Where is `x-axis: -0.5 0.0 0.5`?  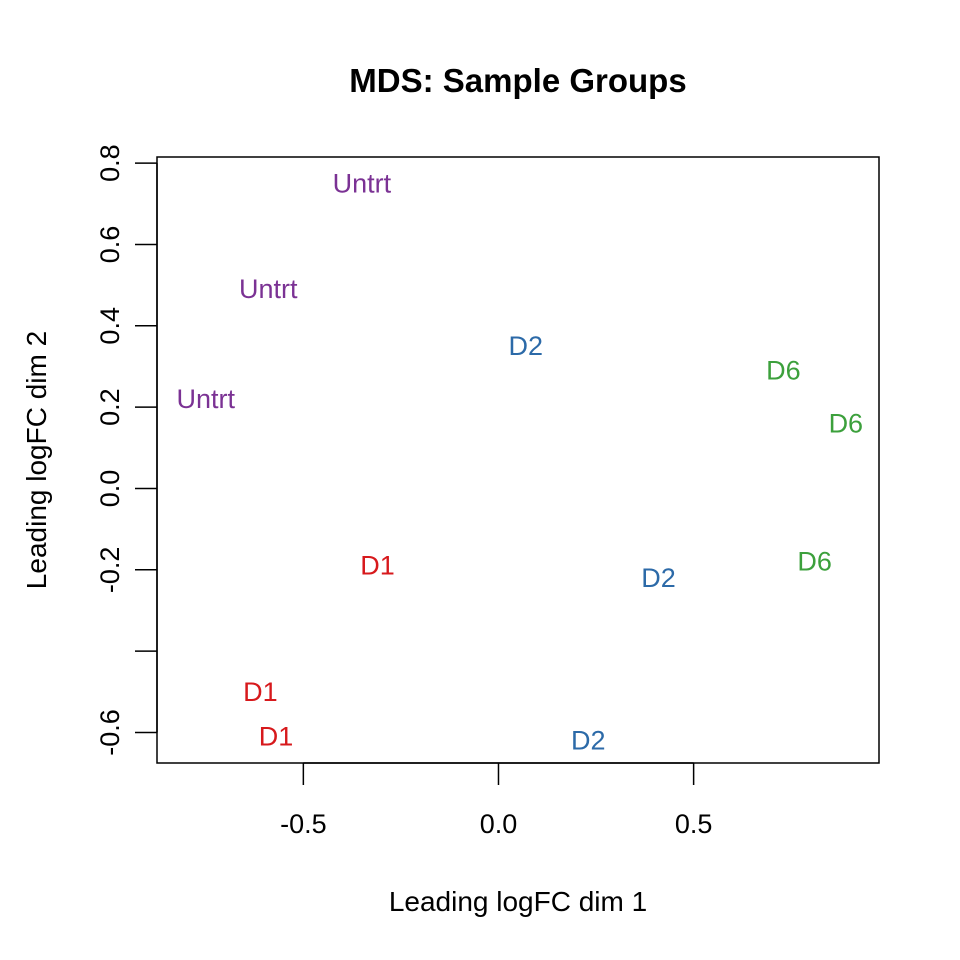
x-axis: -0.5 0.0 0.5 is located at coordinates (496, 800).